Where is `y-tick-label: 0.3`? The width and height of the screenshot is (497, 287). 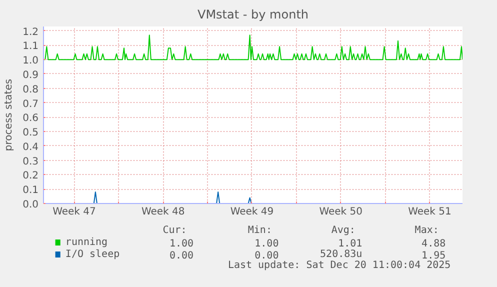 y-tick-label: 0.3 is located at coordinates (30, 162).